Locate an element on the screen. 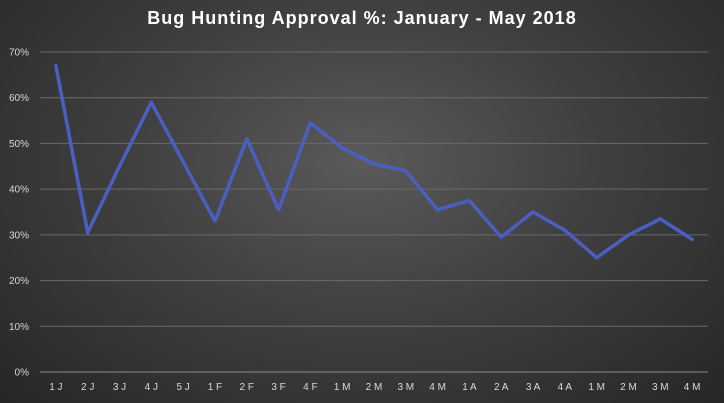  x-tick-label: 4 F is located at coordinates (310, 387).